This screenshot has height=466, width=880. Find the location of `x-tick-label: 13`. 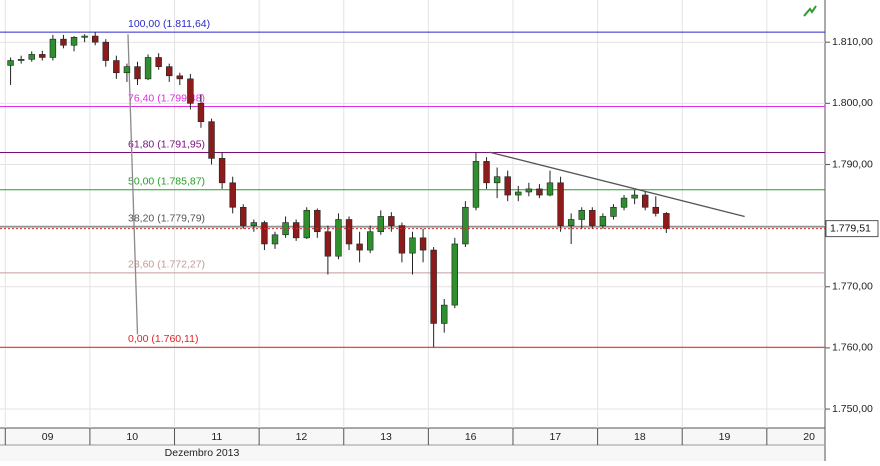

x-tick-label: 13 is located at coordinates (386, 437).